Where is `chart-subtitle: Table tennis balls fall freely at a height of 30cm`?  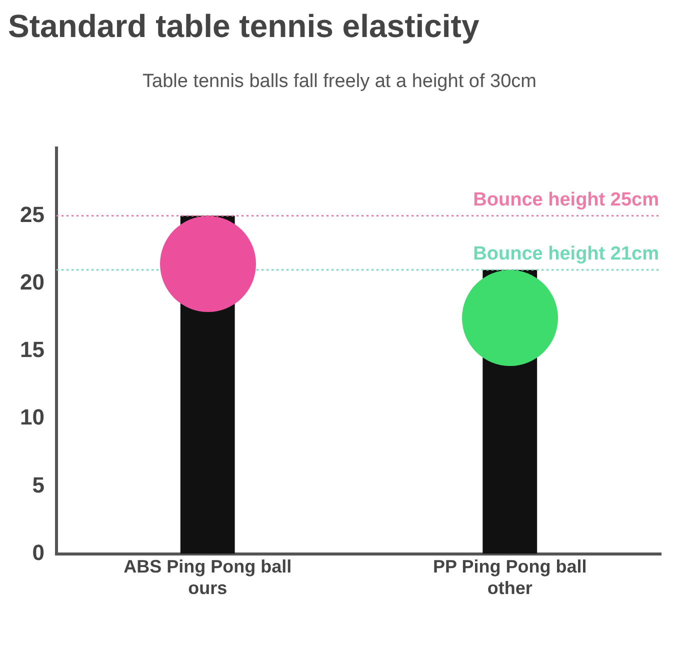 chart-subtitle: Table tennis balls fall freely at a height of 30cm is located at coordinates (340, 82).